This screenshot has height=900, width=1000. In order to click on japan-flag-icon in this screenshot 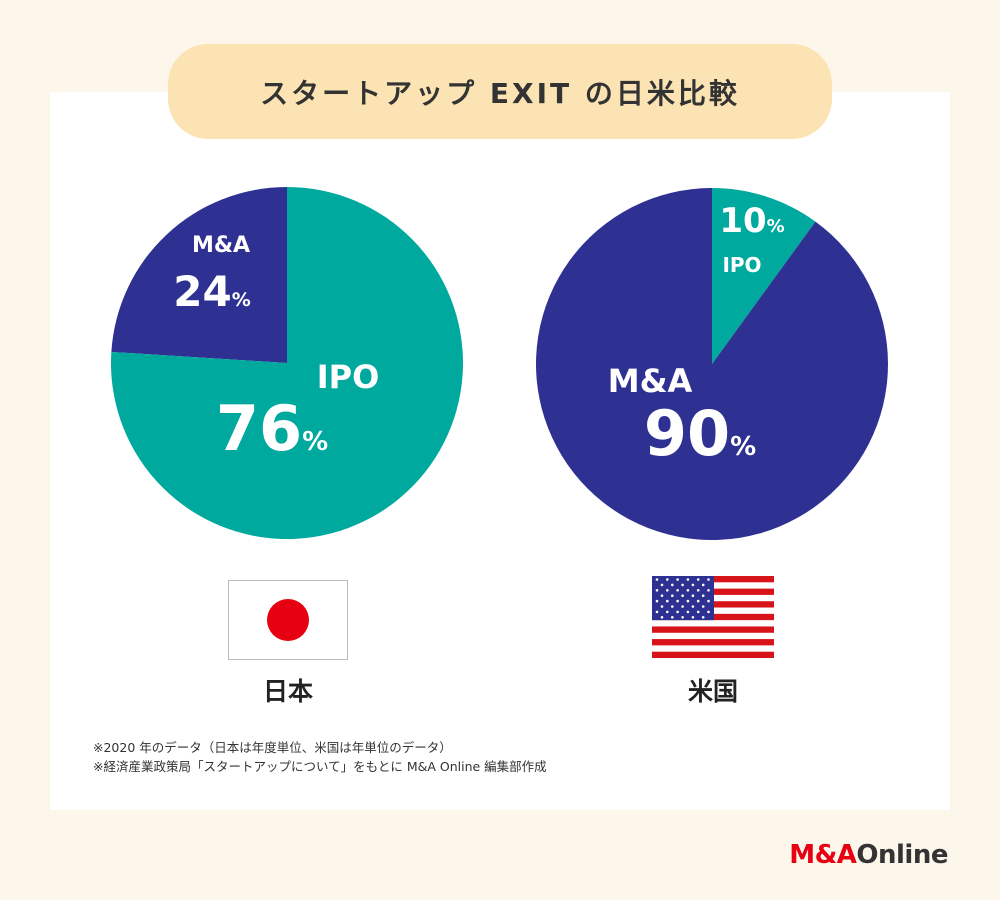, I will do `click(288, 620)`.